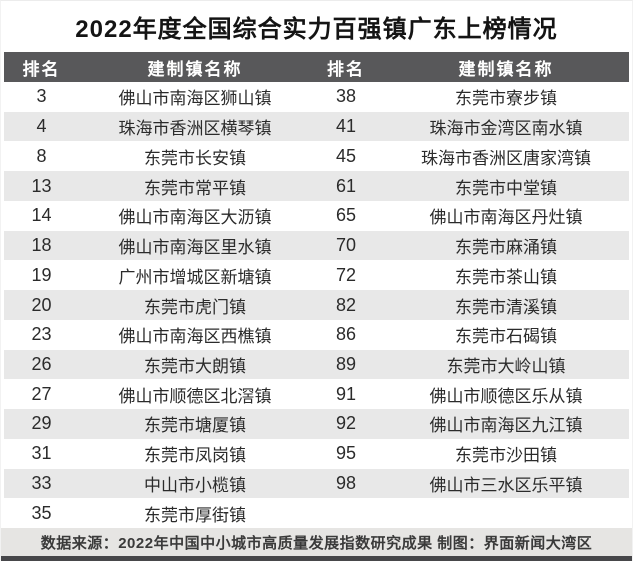 The image size is (633, 561). What do you see at coordinates (195, 426) in the screenshot?
I see `town-cell: 东莞市塘厦镇` at bounding box center [195, 426].